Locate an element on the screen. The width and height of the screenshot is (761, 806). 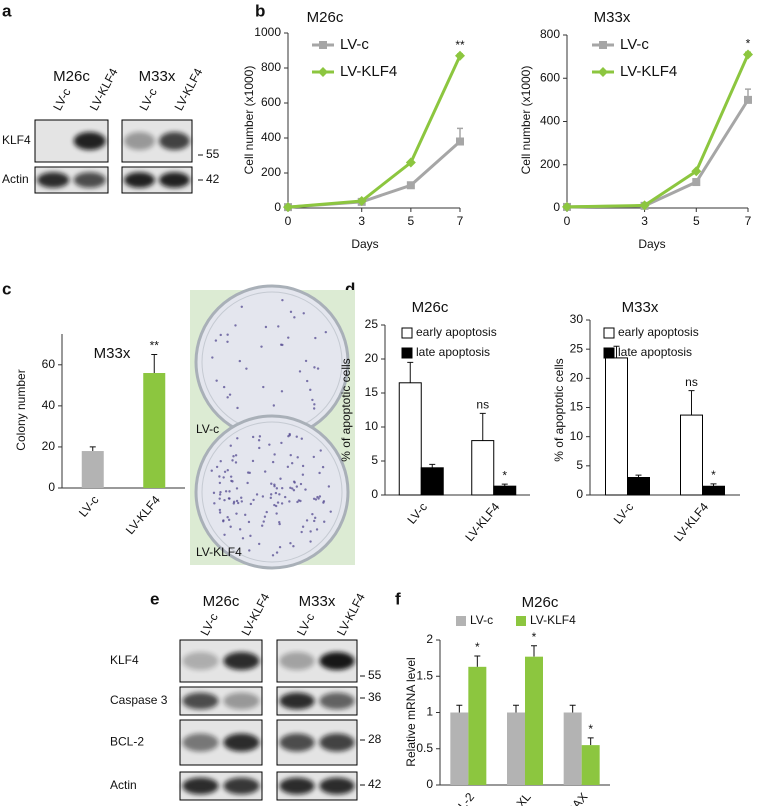
annotation: ns is located at coordinates (691, 382).